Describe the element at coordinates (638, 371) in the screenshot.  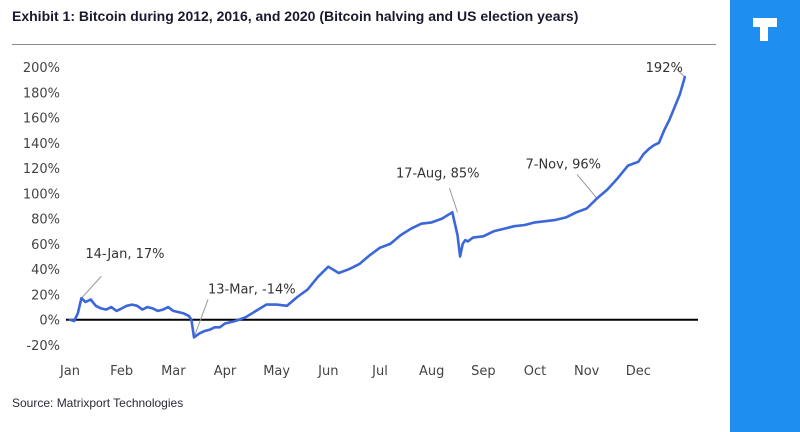
I see `x-tick-label: Dec` at that location.